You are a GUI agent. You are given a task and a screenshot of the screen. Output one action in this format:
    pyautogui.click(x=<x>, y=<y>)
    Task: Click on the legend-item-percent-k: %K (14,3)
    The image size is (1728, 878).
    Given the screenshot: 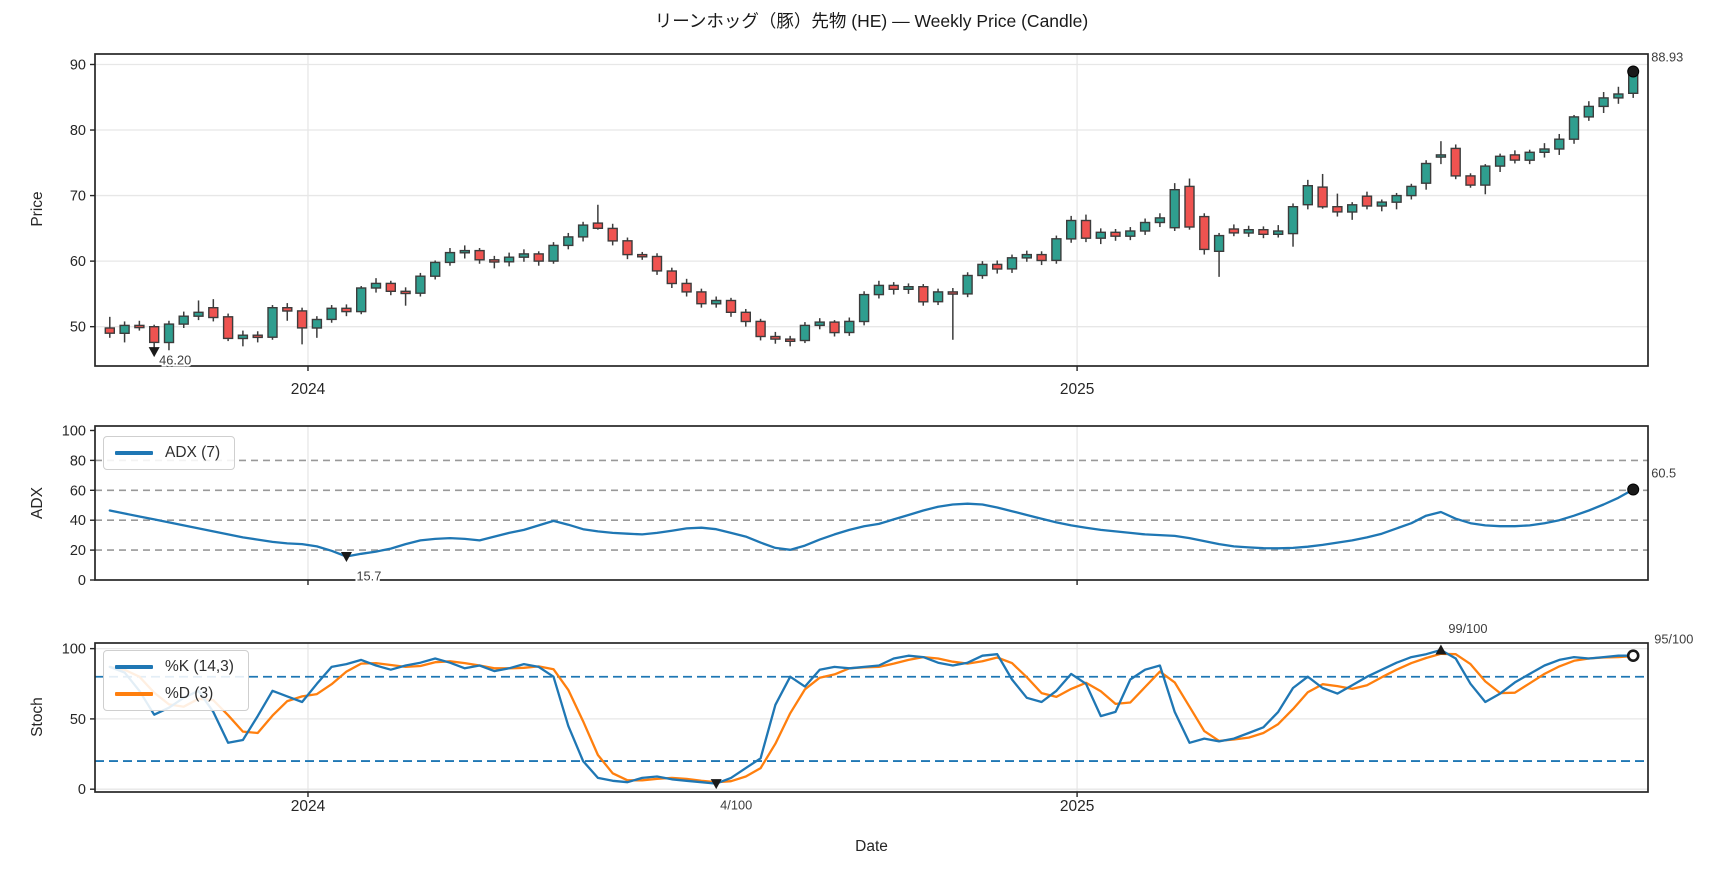 What is the action you would take?
    pyautogui.click(x=174, y=667)
    